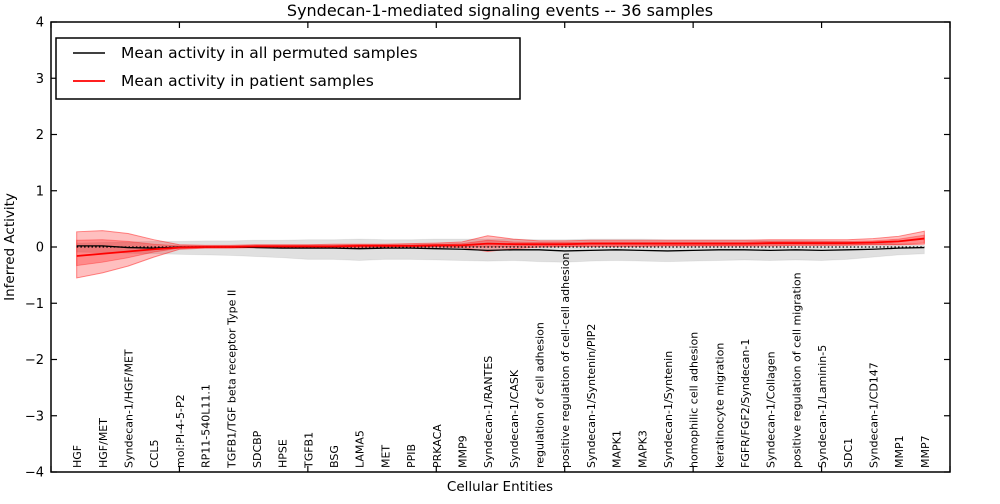  What do you see at coordinates (40, 79) in the screenshot?
I see `y-tick-label: 3` at bounding box center [40, 79].